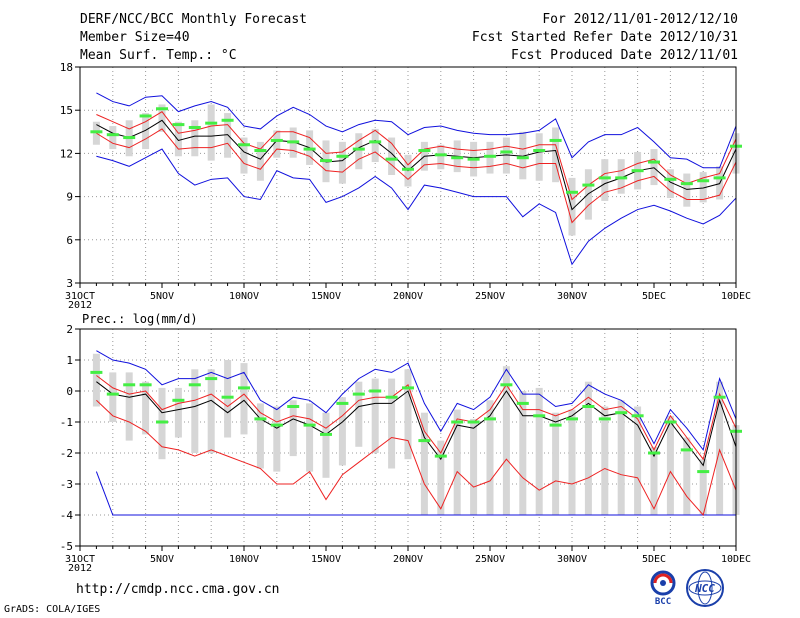 The width and height of the screenshot is (800, 618). What do you see at coordinates (69, 360) in the screenshot?
I see `prec-y-tick-label: 1` at bounding box center [69, 360].